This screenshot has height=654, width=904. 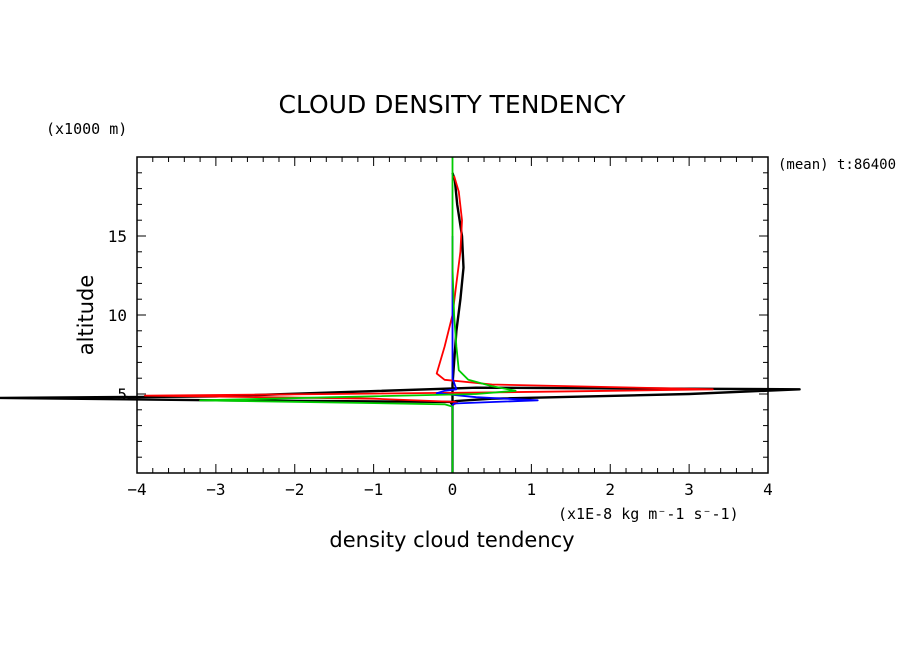 I want to click on x-units-label: (x1E-8 kg m⁻-1 s⁻-1), so click(x=648, y=514).